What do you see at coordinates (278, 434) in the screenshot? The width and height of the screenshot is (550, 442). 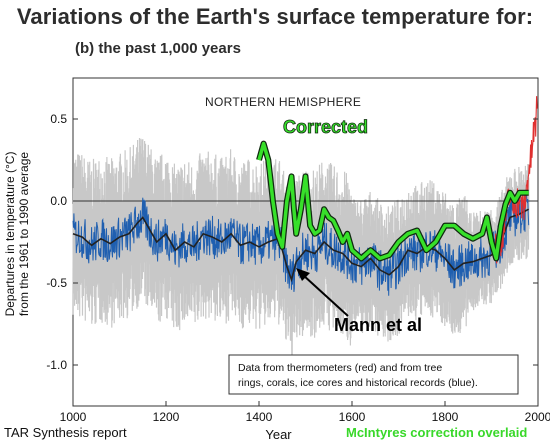 I see `x-axis-label: Year` at bounding box center [278, 434].